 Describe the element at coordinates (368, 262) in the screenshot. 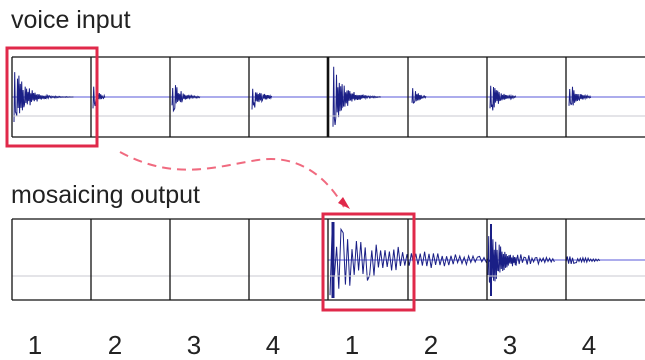

I see `output-selection-box` at that location.